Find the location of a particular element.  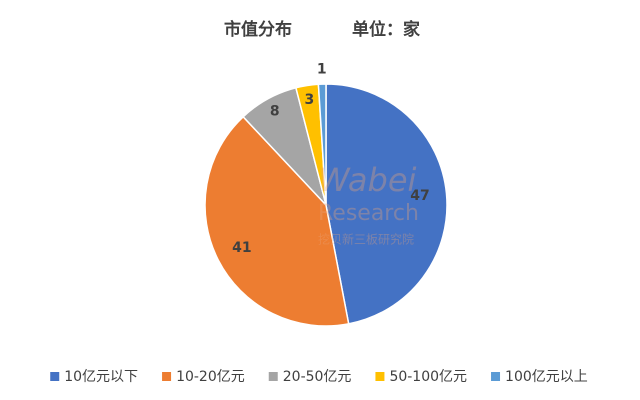

data-label: 3 is located at coordinates (309, 100).